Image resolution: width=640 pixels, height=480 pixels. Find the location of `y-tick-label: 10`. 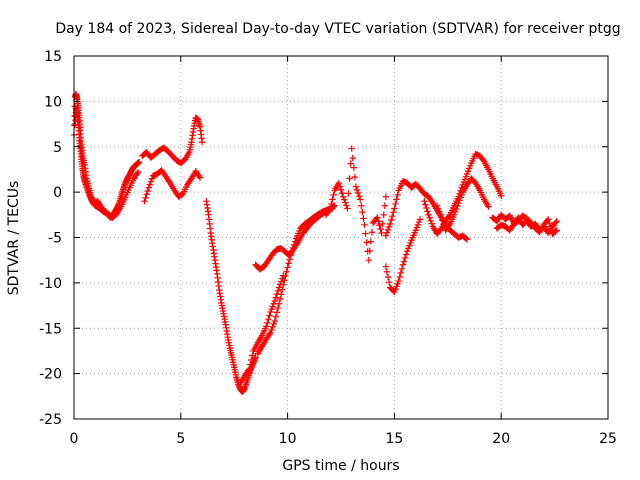

y-tick-label: 10 is located at coordinates (53, 102).